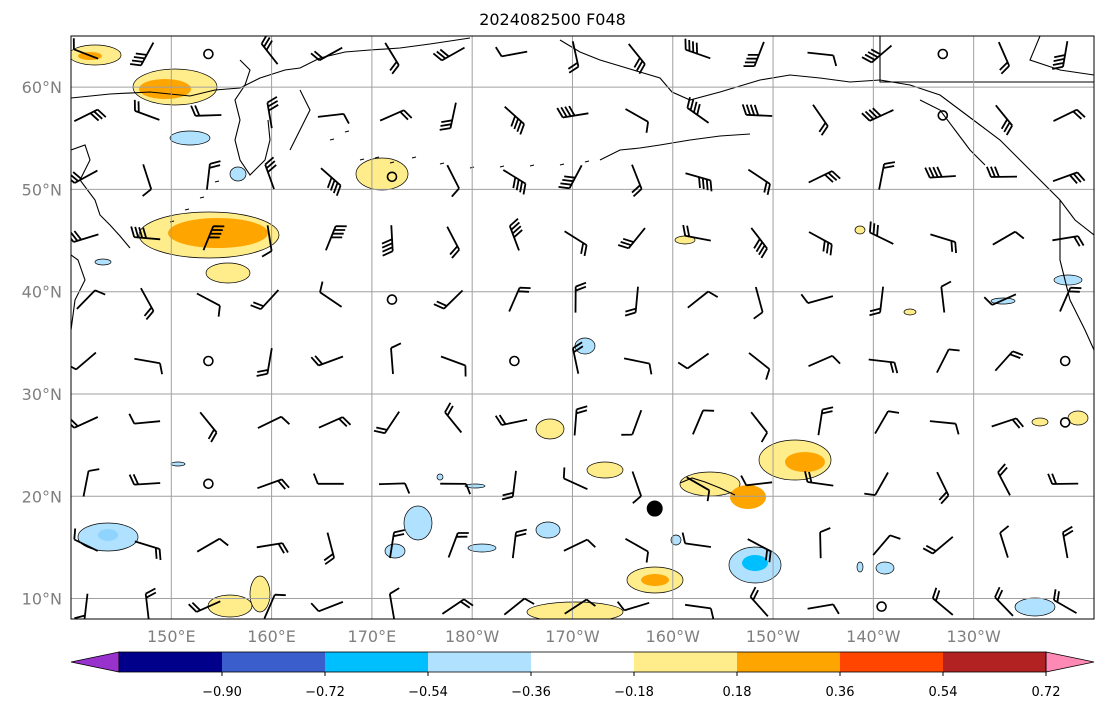 The width and height of the screenshot is (1105, 712). What do you see at coordinates (42, 292) in the screenshot?
I see `lat-tick-label: 40°N` at bounding box center [42, 292].